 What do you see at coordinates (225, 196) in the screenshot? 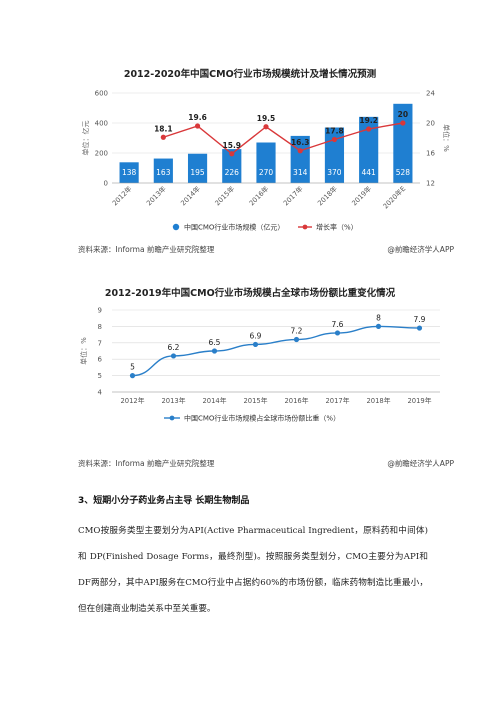
I see `chart1-xtick-label: 2015年` at bounding box center [225, 196].